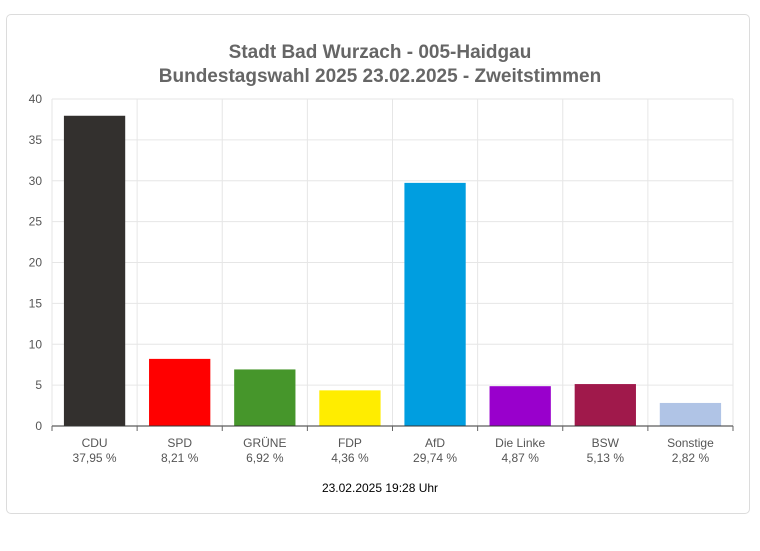 The image size is (760, 551). Describe the element at coordinates (690, 443) in the screenshot. I see `x-tick-label: Sonstige` at that location.